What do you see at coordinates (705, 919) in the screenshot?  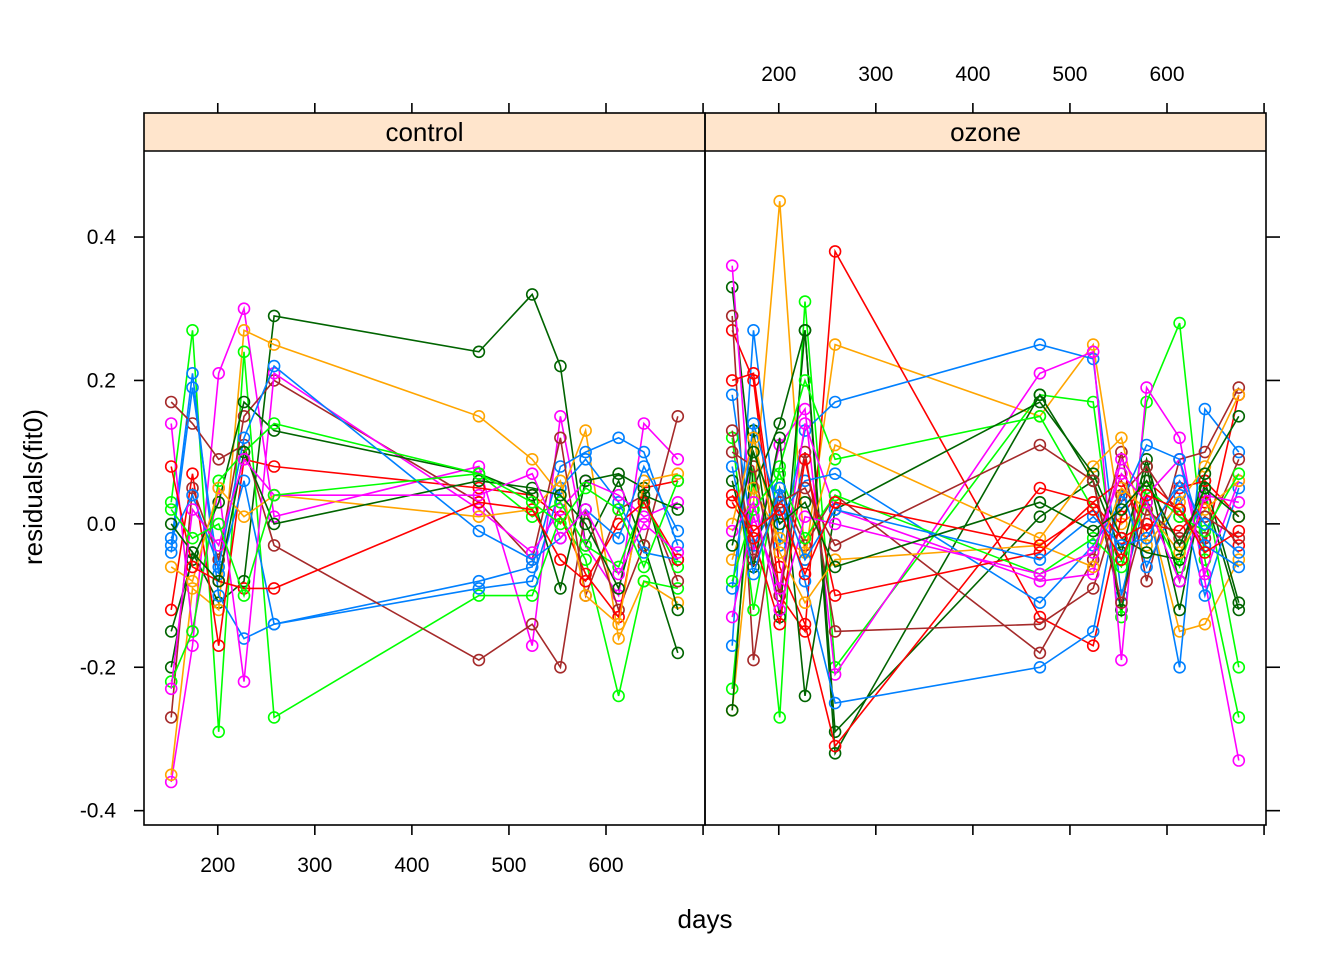 I see `x-axis-title: days` at bounding box center [705, 919].